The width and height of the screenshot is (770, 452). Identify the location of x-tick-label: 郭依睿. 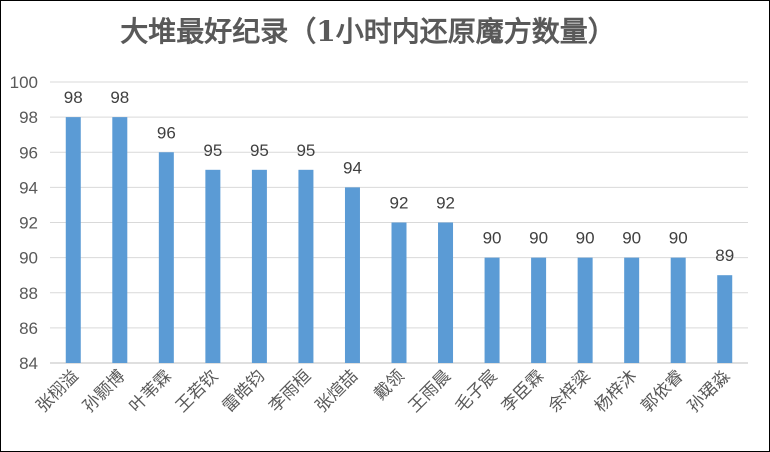
(663, 391).